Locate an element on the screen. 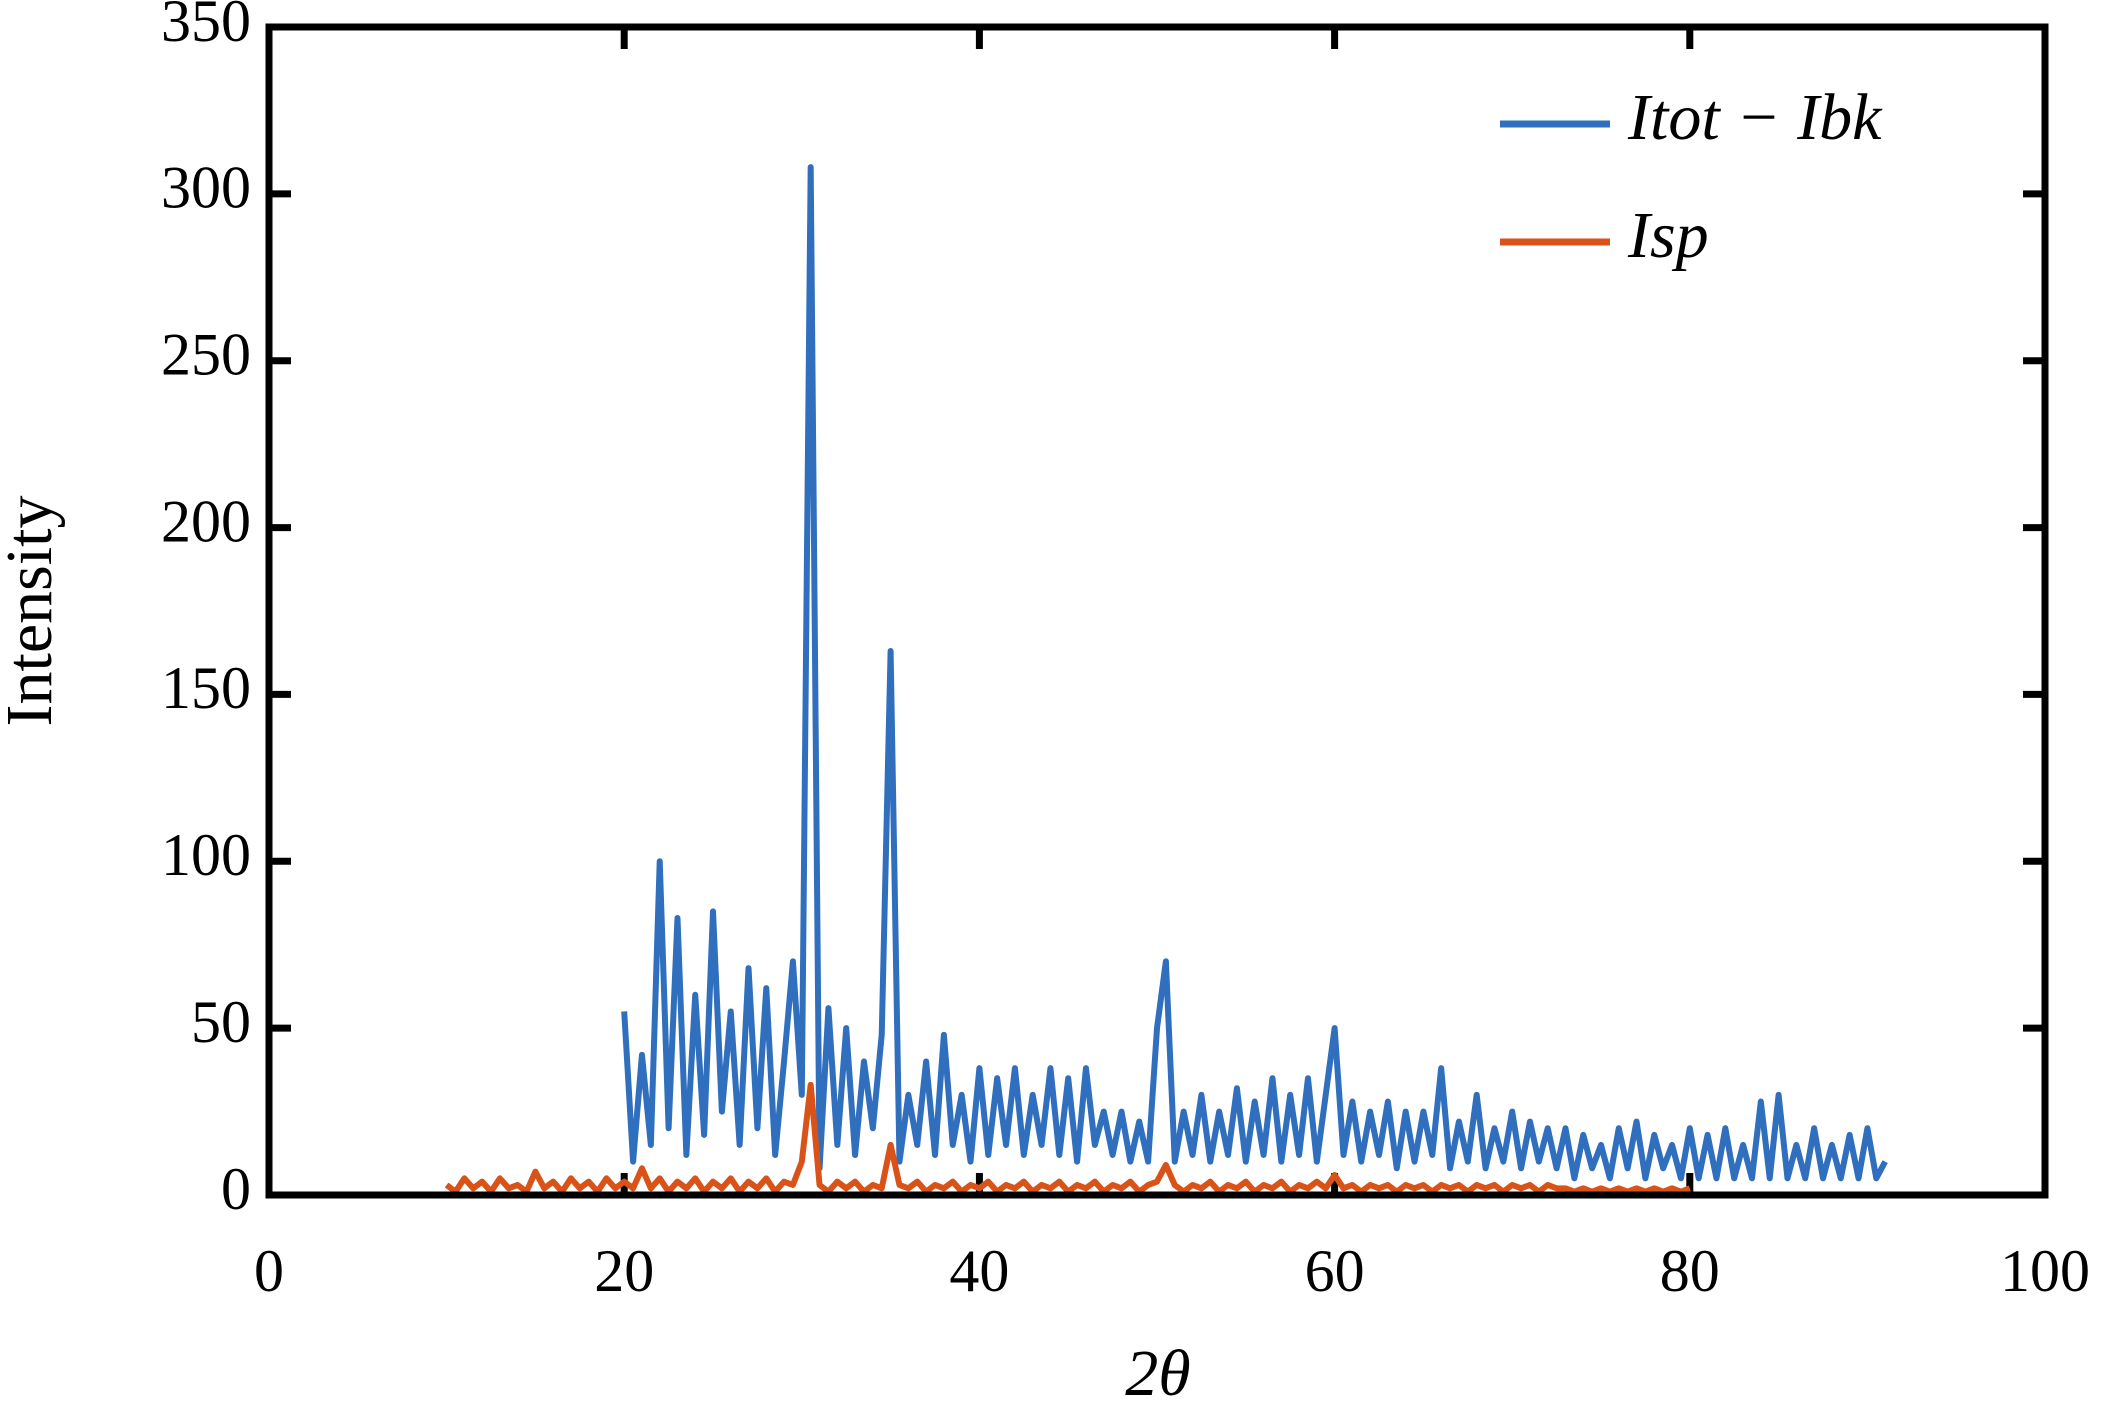  legend-label: Isp is located at coordinates (1668, 235).